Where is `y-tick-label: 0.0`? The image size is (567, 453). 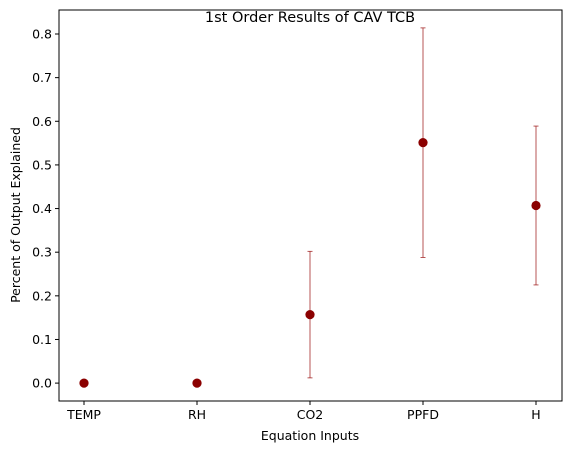
y-tick-label: 0.0 is located at coordinates (42, 383).